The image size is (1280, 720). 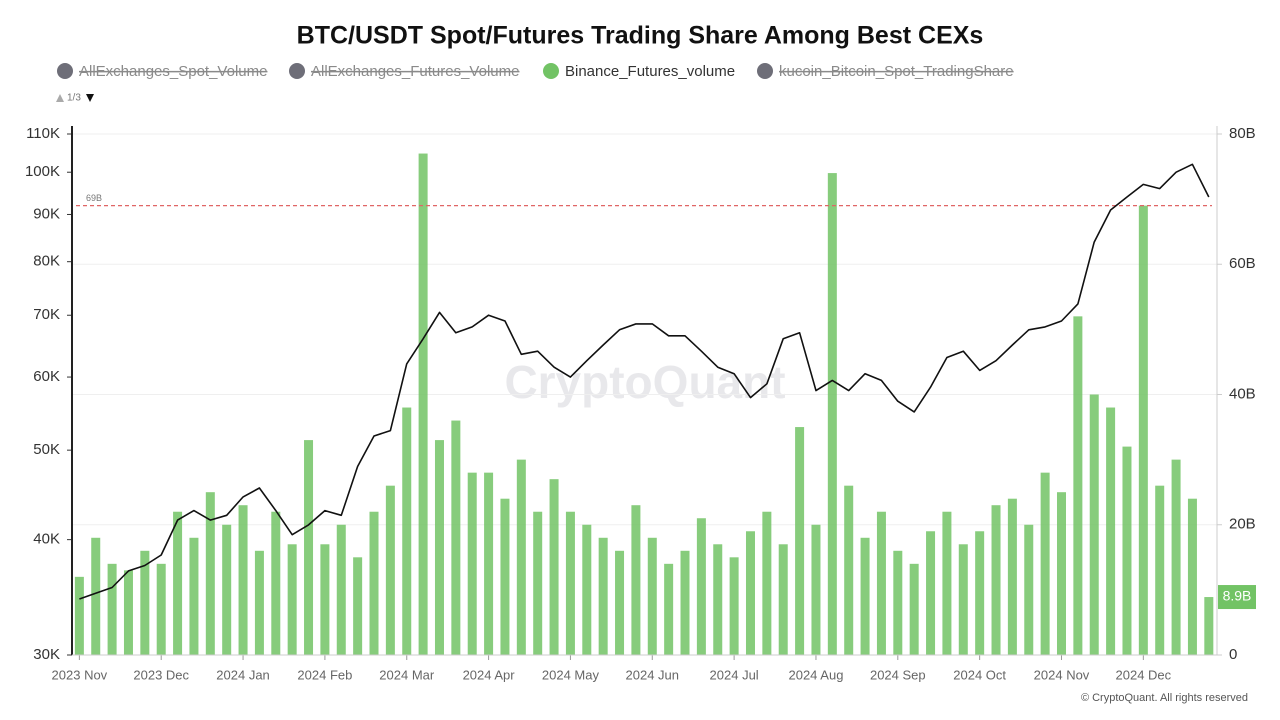 What do you see at coordinates (42, 171) in the screenshot?
I see `y-tick-label: 100K` at bounding box center [42, 171].